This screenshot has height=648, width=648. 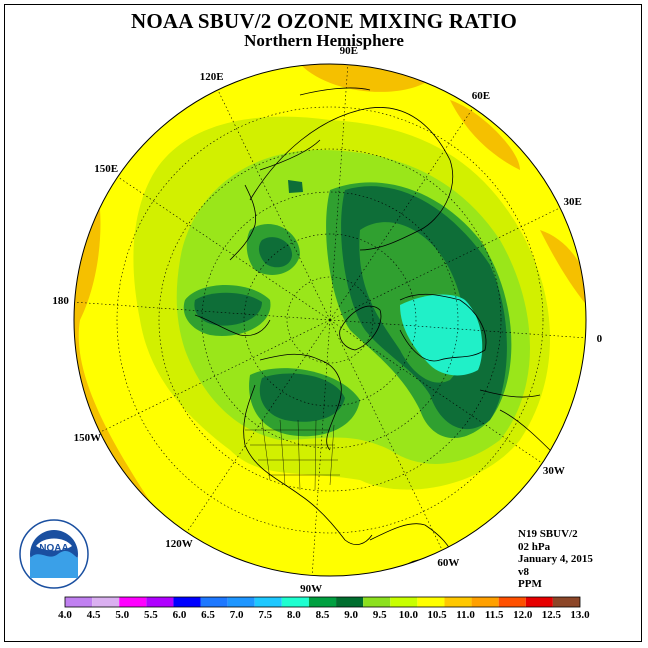 I want to click on longitude-label-8: 150W, so click(x=87, y=438).